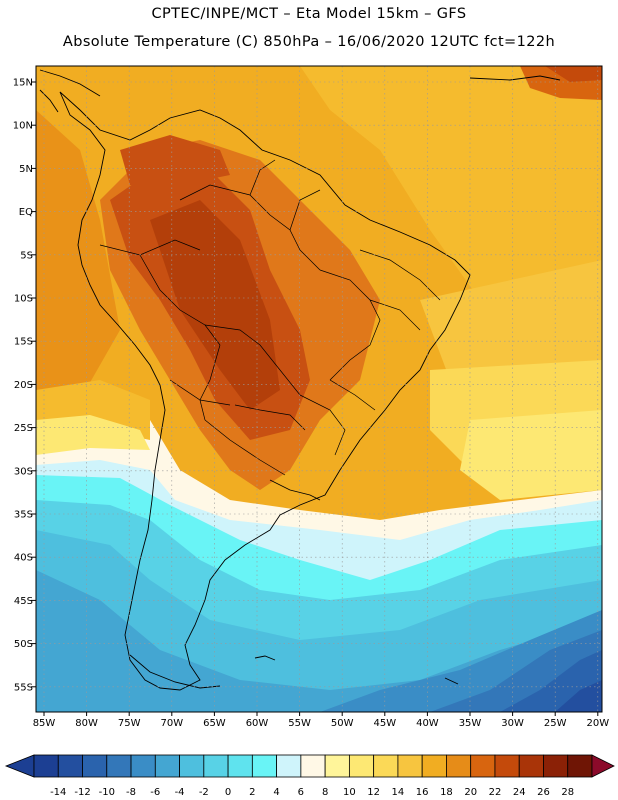 This screenshot has height=800, width=618. I want to click on lat-label: 15S, so click(23, 342).